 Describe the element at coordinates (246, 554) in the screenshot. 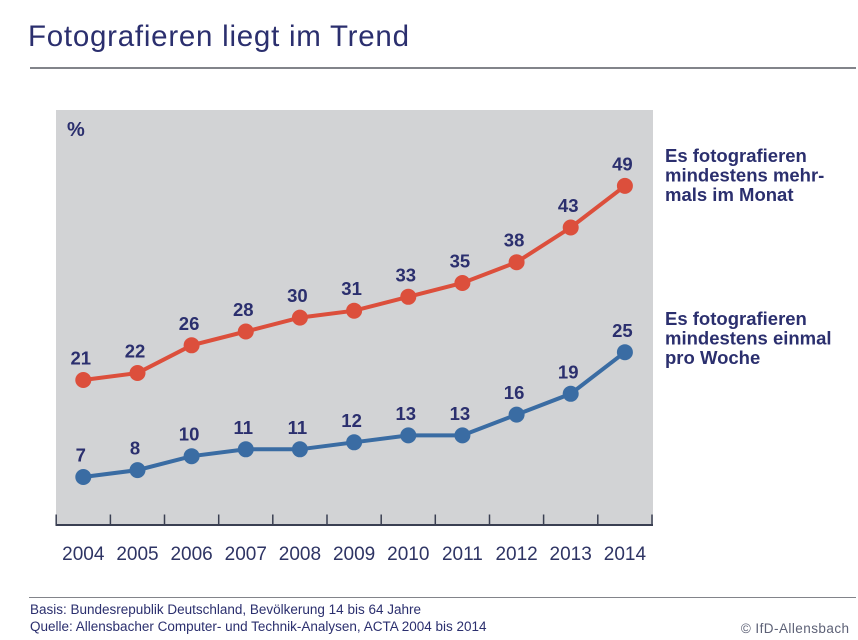

I see `svg-text: 2007` at that location.